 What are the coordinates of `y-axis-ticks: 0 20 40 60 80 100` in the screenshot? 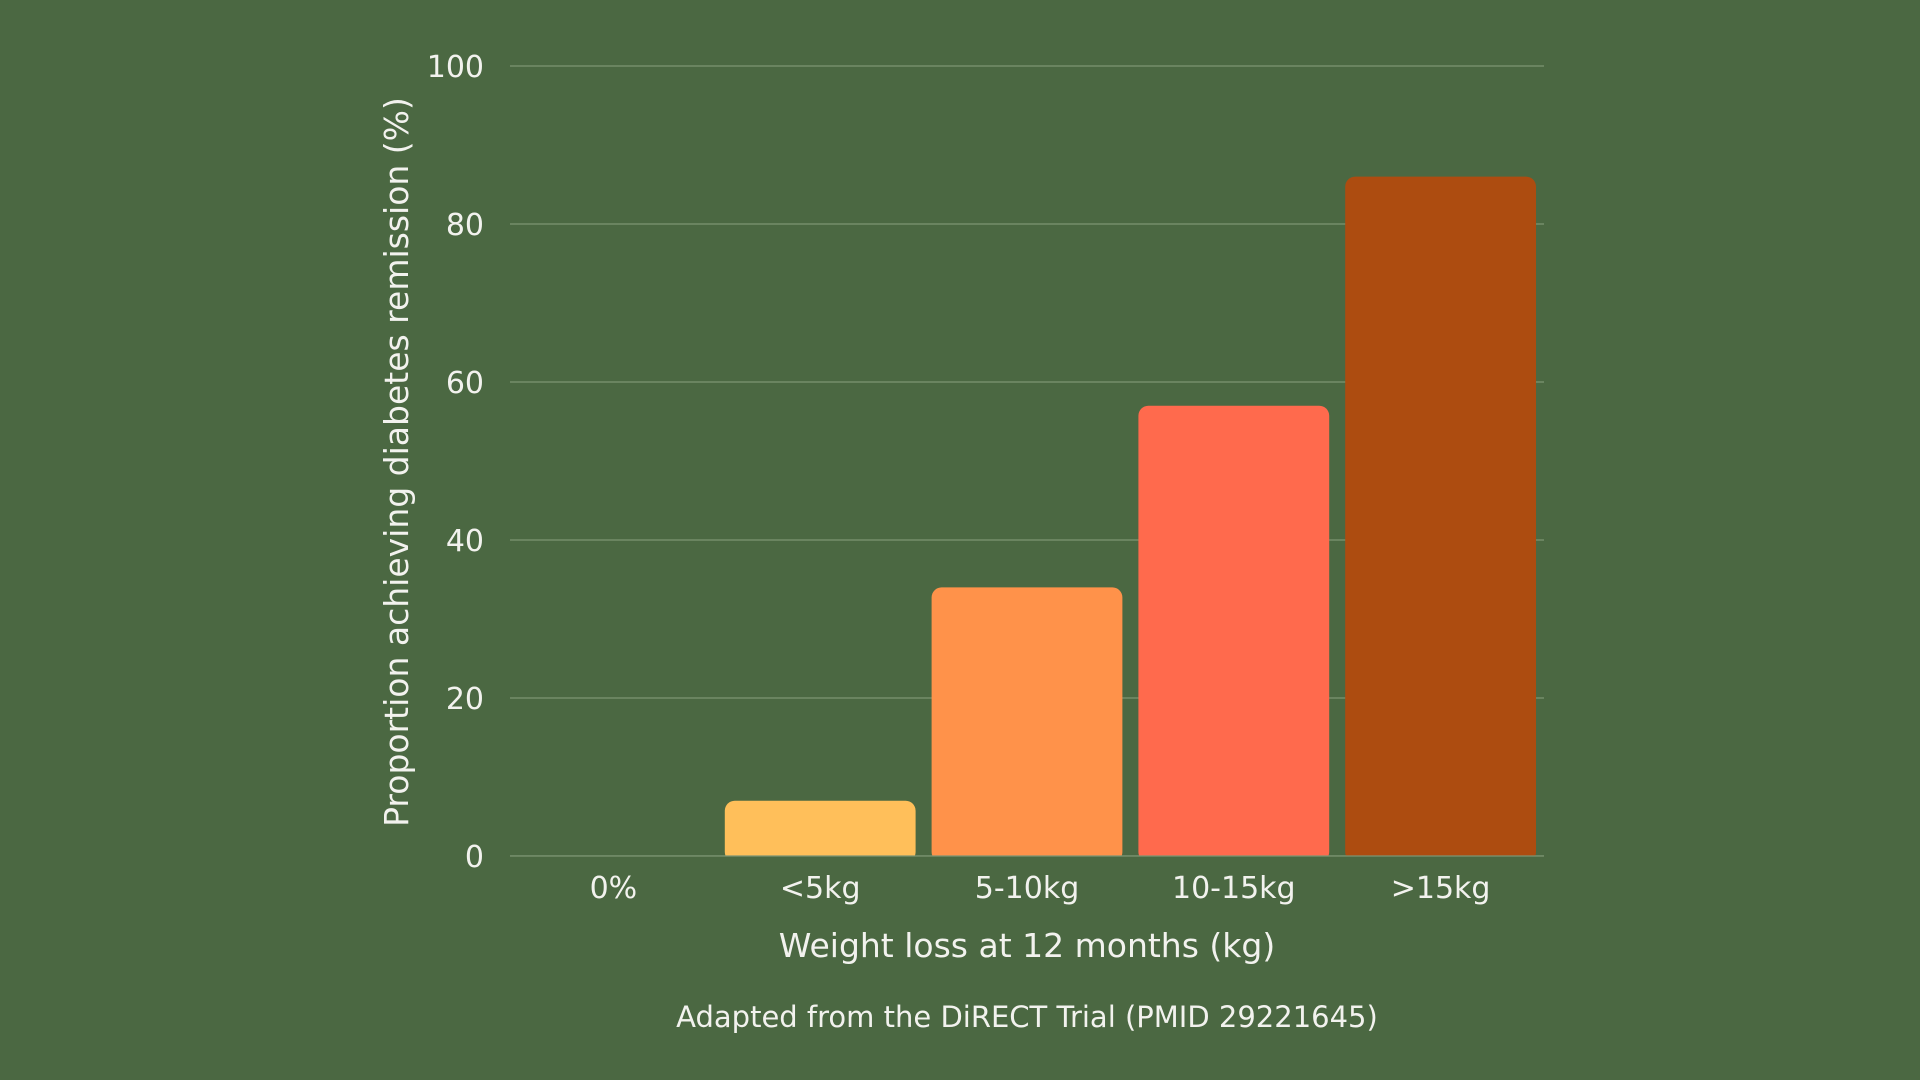 It's located at (455, 462).